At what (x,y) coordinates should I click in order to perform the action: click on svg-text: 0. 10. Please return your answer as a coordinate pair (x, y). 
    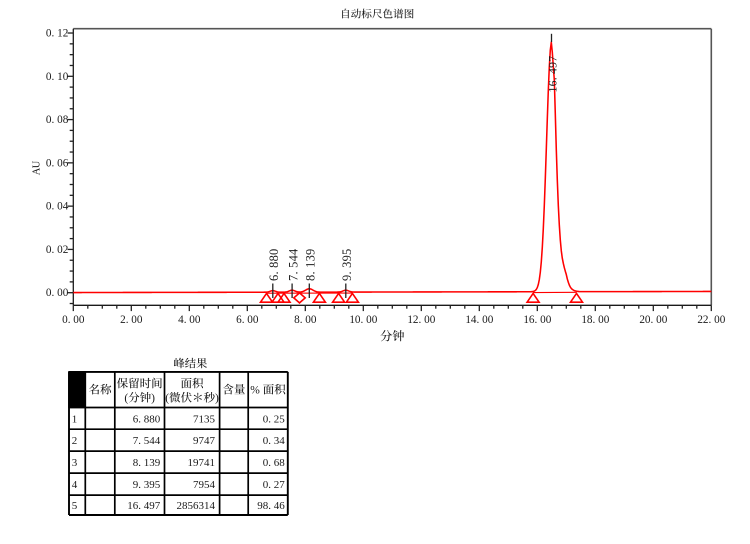
    Looking at the image, I should click on (57, 77).